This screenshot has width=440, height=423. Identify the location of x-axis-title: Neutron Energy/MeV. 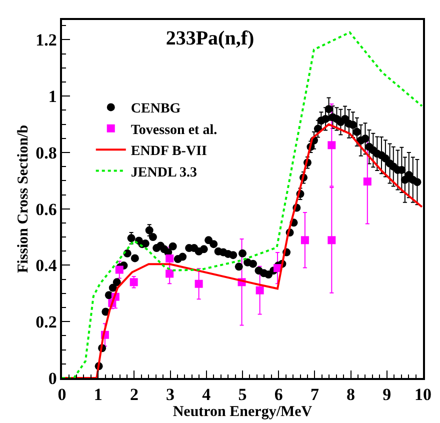
(242, 412).